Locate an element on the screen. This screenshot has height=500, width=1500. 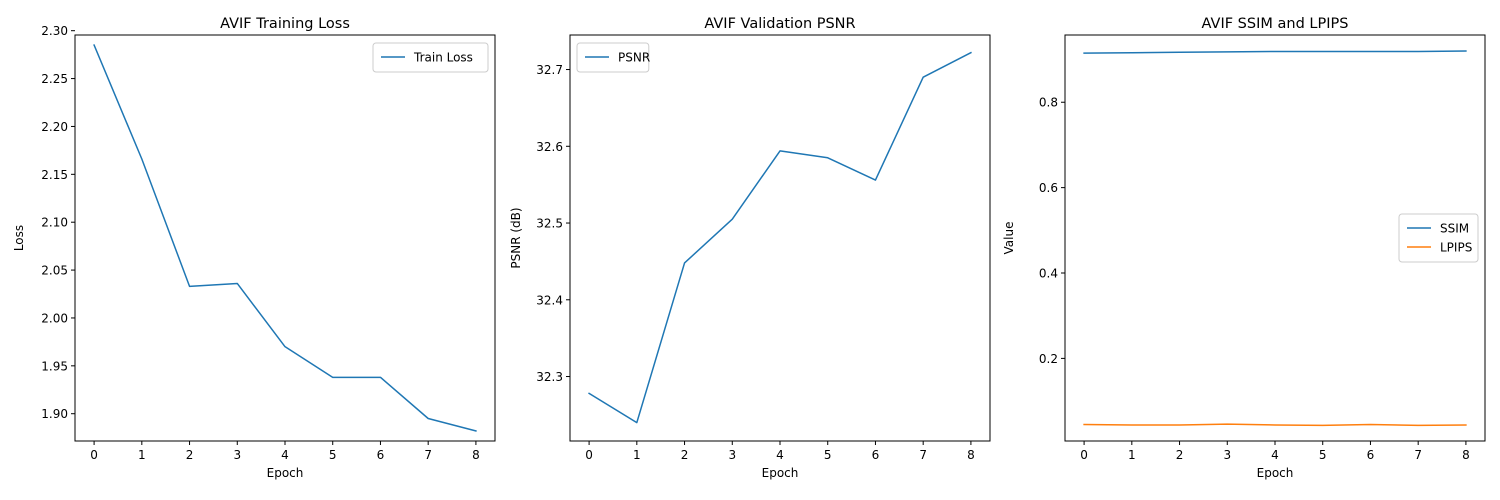
y-tick-label: 32.5 is located at coordinates (549, 224).